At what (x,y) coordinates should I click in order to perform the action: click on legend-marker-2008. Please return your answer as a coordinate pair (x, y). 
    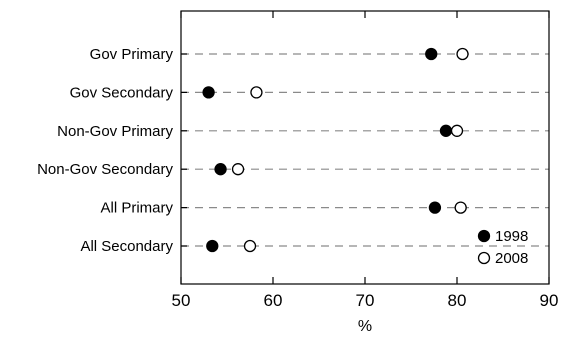
    Looking at the image, I should click on (484, 258).